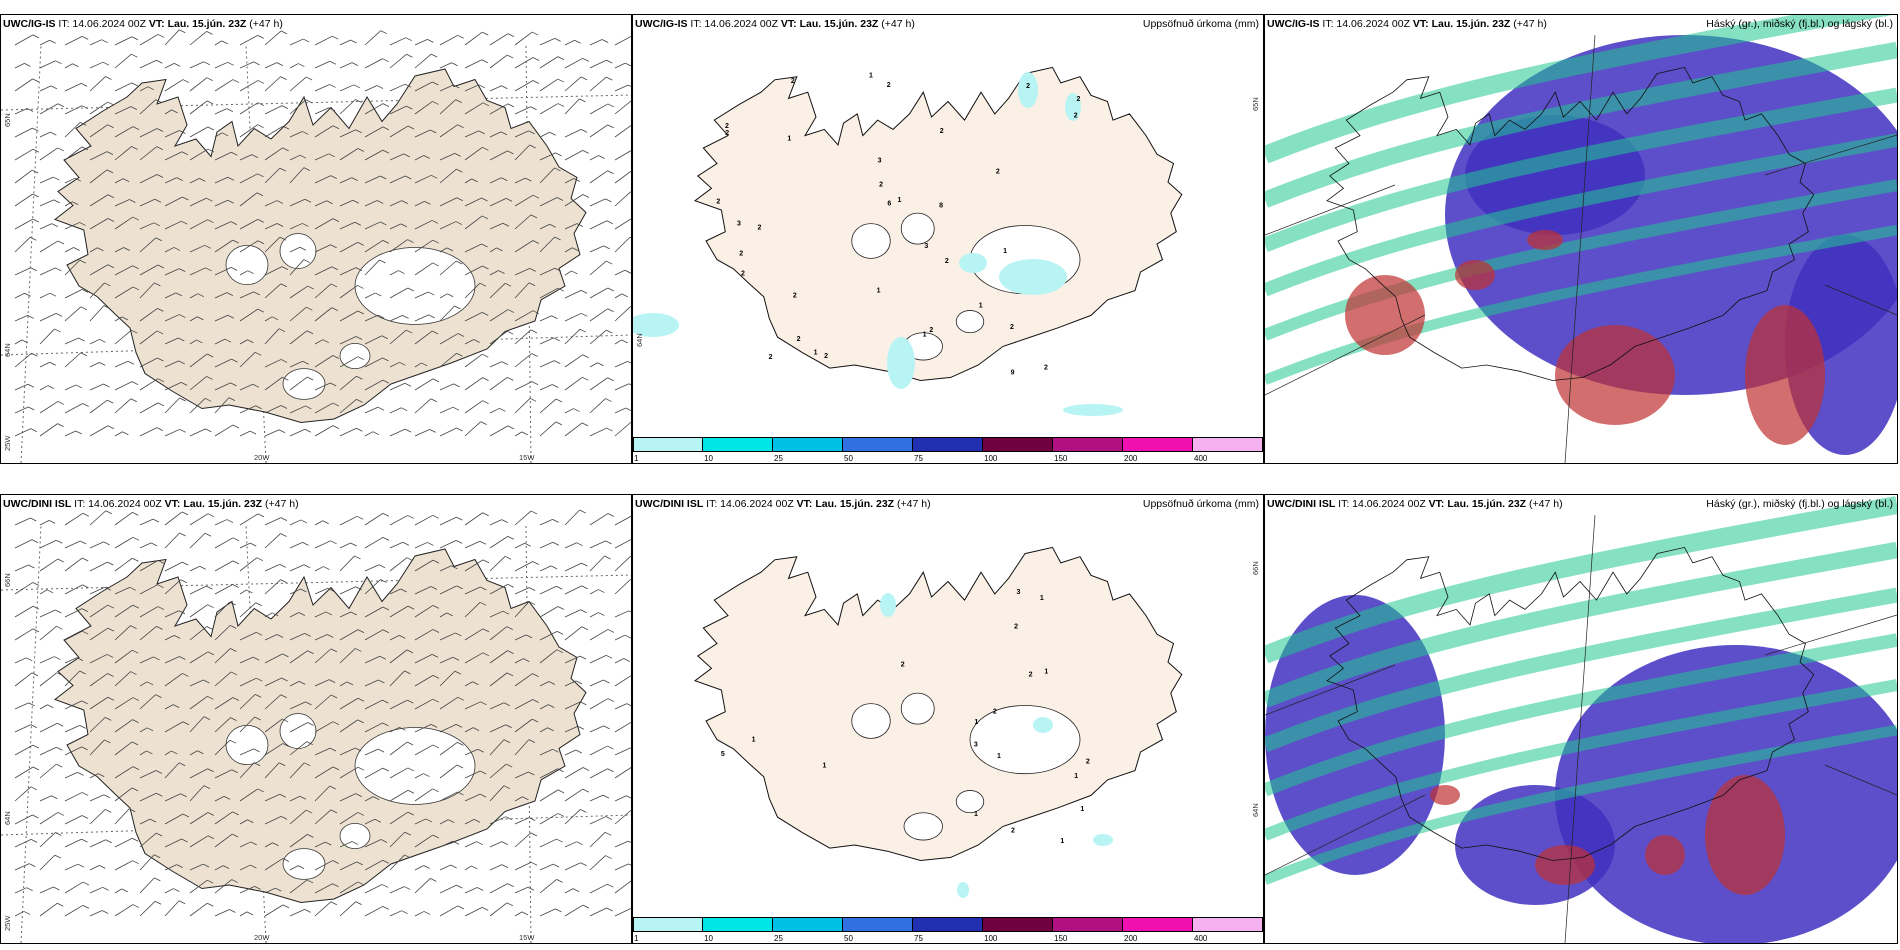 The width and height of the screenshot is (1900, 950). Describe the element at coordinates (948, 930) in the screenshot. I see `colorbar: 1 10 25 50 75 100 150 200 400` at that location.